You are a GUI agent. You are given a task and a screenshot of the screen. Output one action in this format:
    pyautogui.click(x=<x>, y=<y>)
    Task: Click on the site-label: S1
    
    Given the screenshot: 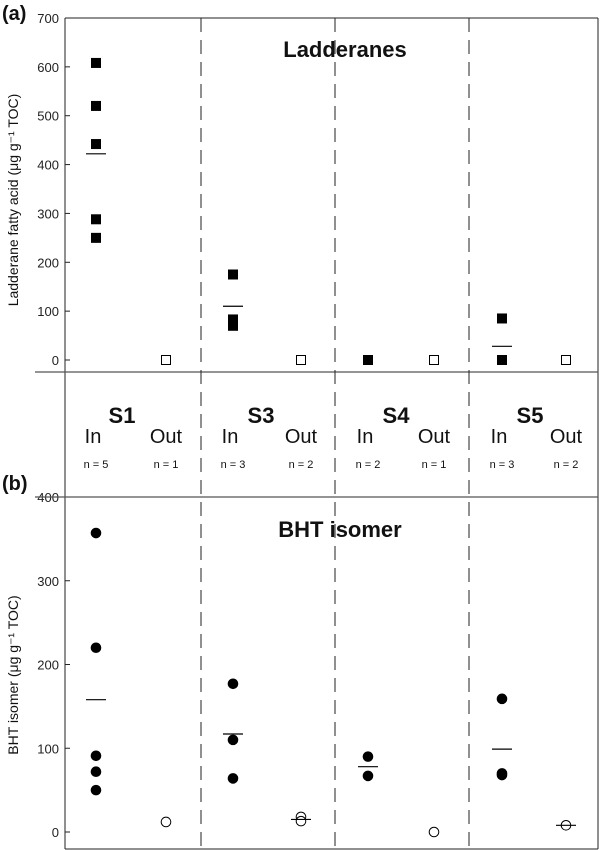 What is the action you would take?
    pyautogui.click(x=122, y=415)
    